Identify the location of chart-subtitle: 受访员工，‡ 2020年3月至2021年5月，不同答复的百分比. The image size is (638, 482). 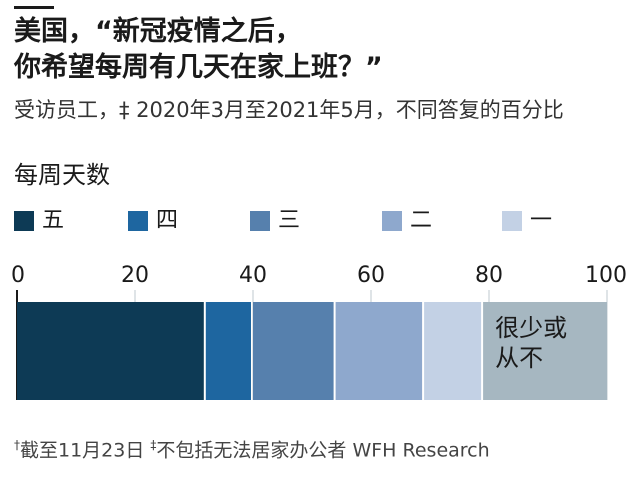
(289, 110).